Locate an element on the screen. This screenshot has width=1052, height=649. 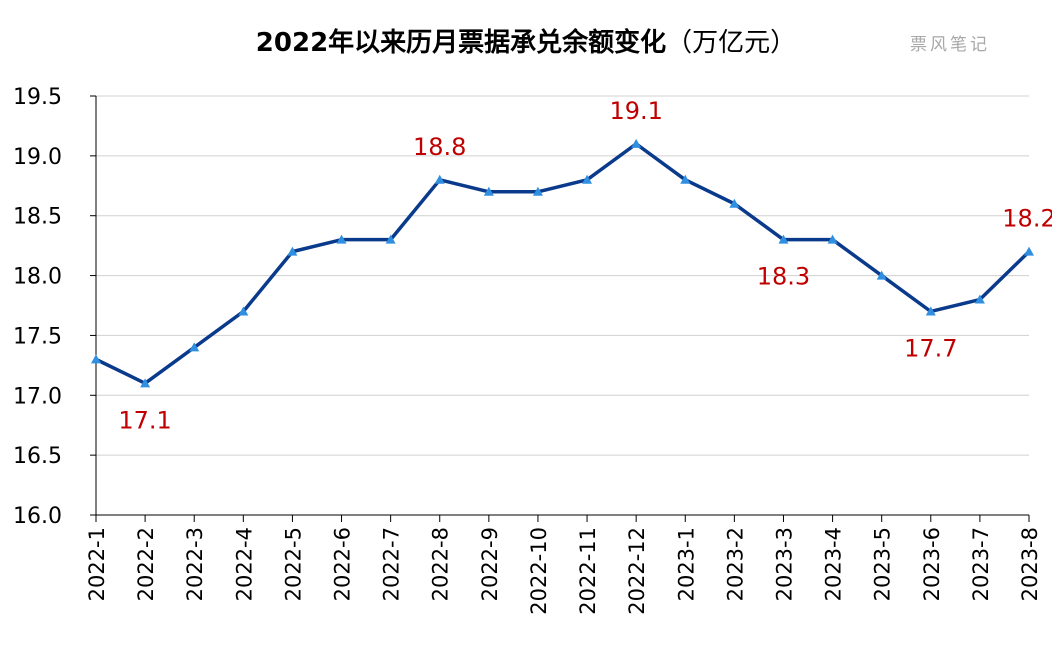
x-tick-label: 2023-4 is located at coordinates (834, 564).